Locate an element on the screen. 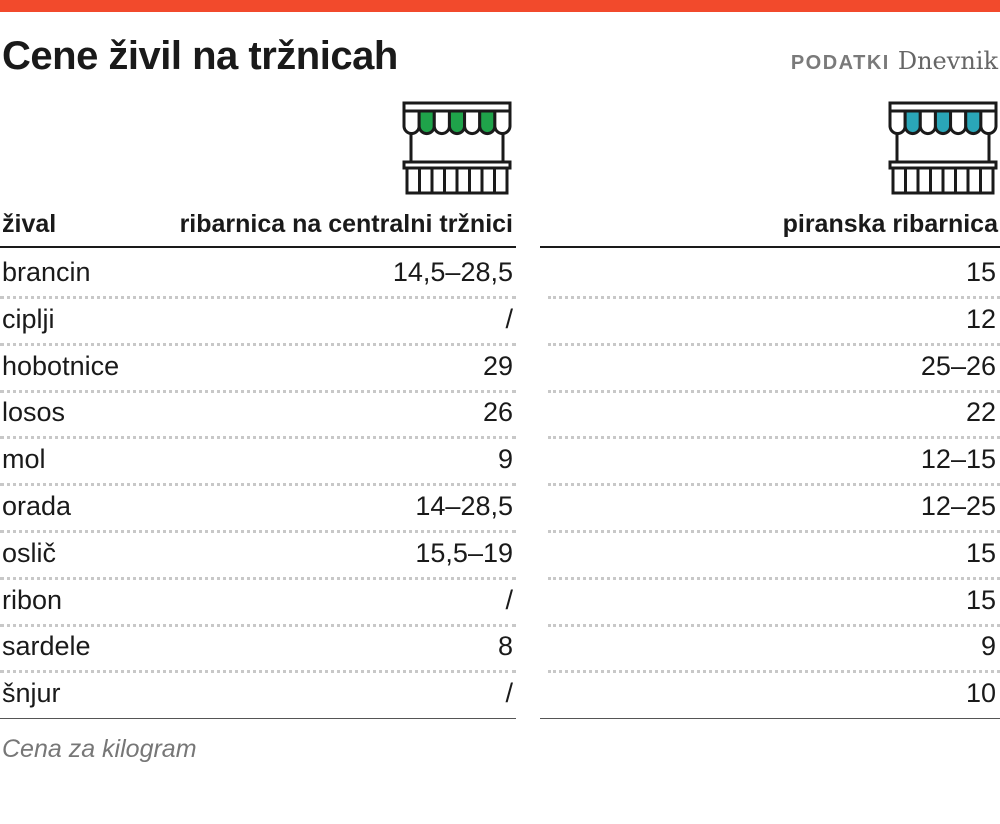  row-value-central-market: 26 is located at coordinates (497, 412).